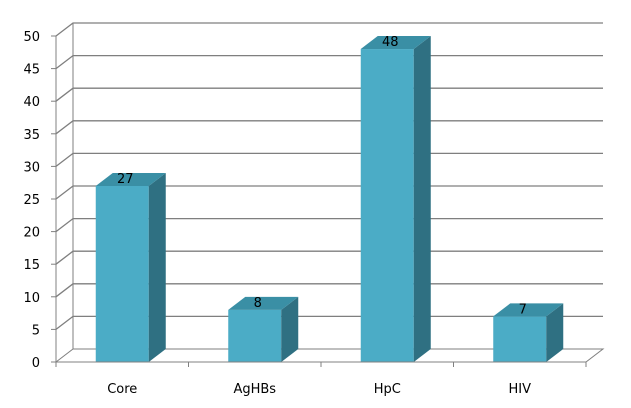 The image size is (631, 408). What do you see at coordinates (36, 363) in the screenshot?
I see `y-tick-label: 0` at bounding box center [36, 363].